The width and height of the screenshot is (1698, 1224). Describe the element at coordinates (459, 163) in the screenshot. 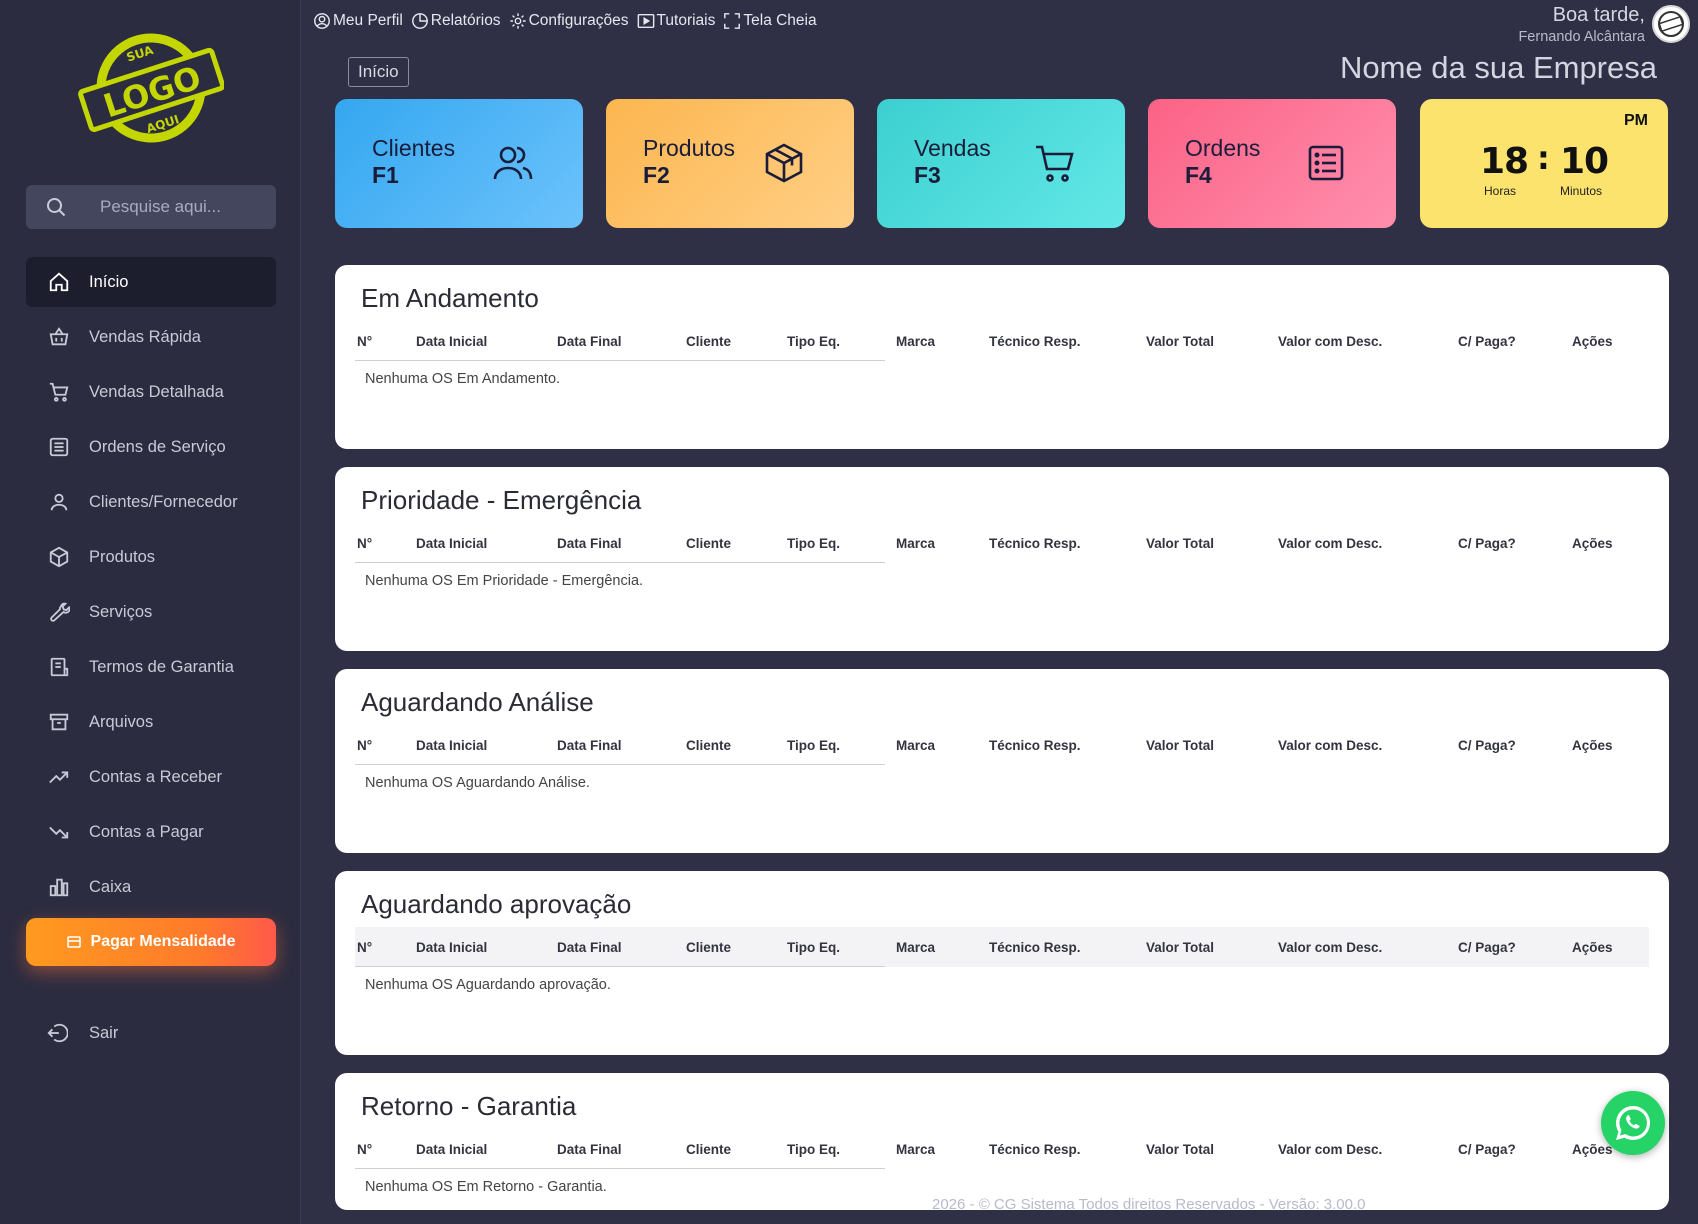

I see `card-clientes: Clientes F1` at that location.